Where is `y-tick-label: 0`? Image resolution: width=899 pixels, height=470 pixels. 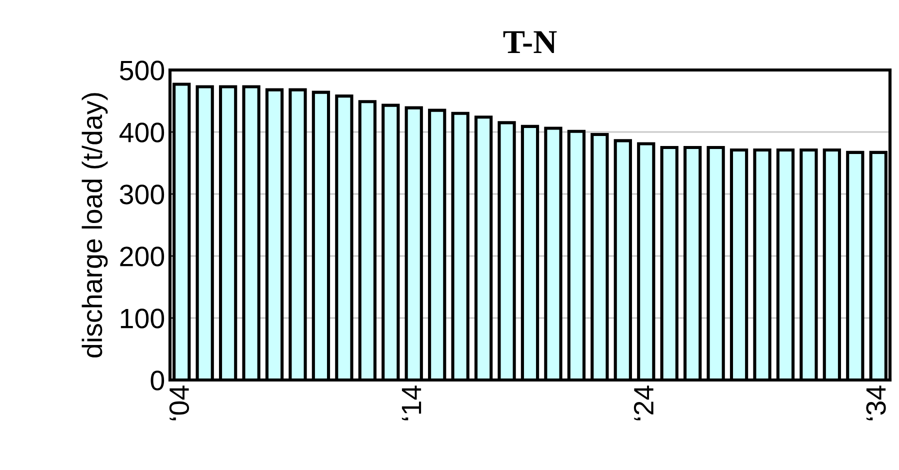 y-tick-label: 0 is located at coordinates (157, 380).